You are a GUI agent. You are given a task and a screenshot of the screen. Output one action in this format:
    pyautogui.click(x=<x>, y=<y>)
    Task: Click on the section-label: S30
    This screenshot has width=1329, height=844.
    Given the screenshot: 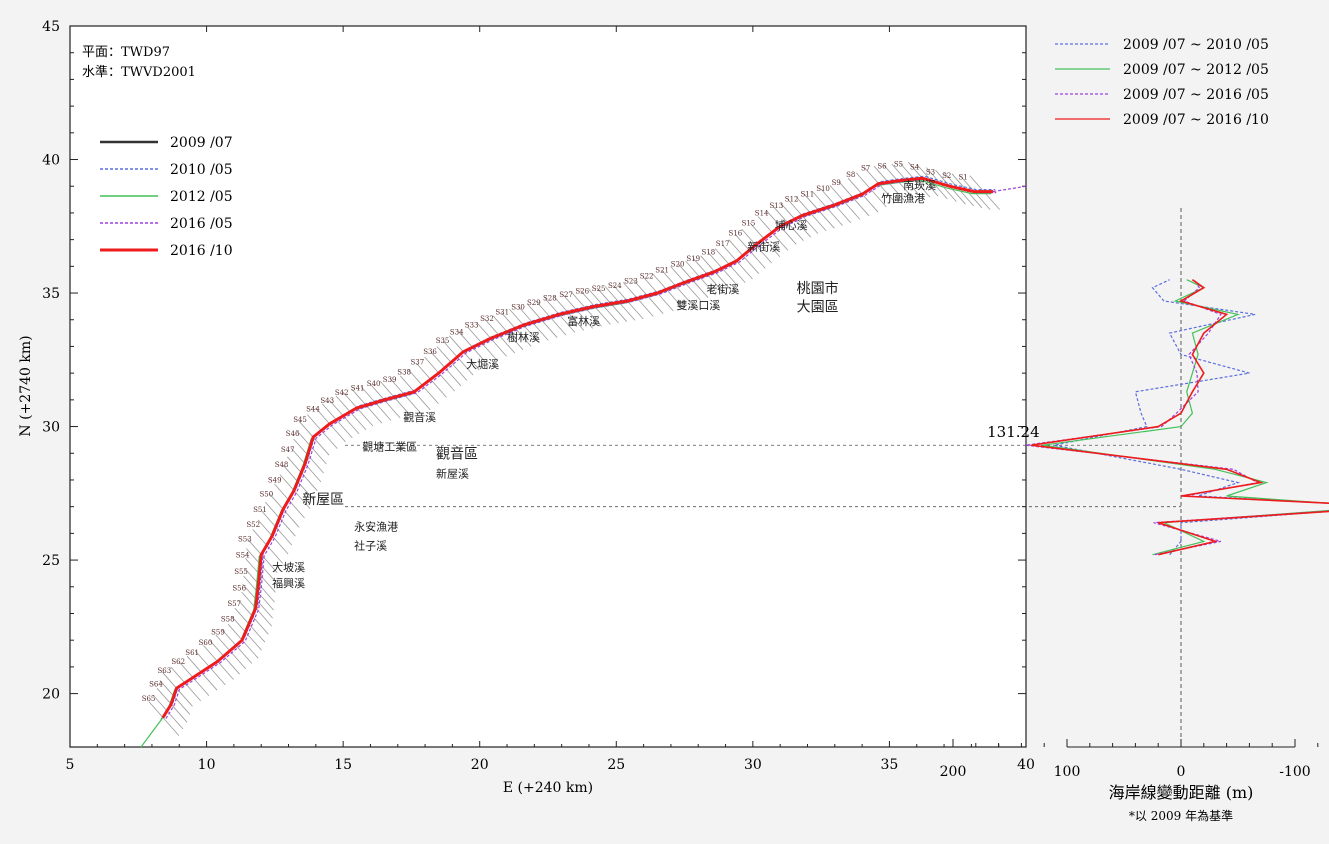 What is the action you would take?
    pyautogui.click(x=518, y=308)
    